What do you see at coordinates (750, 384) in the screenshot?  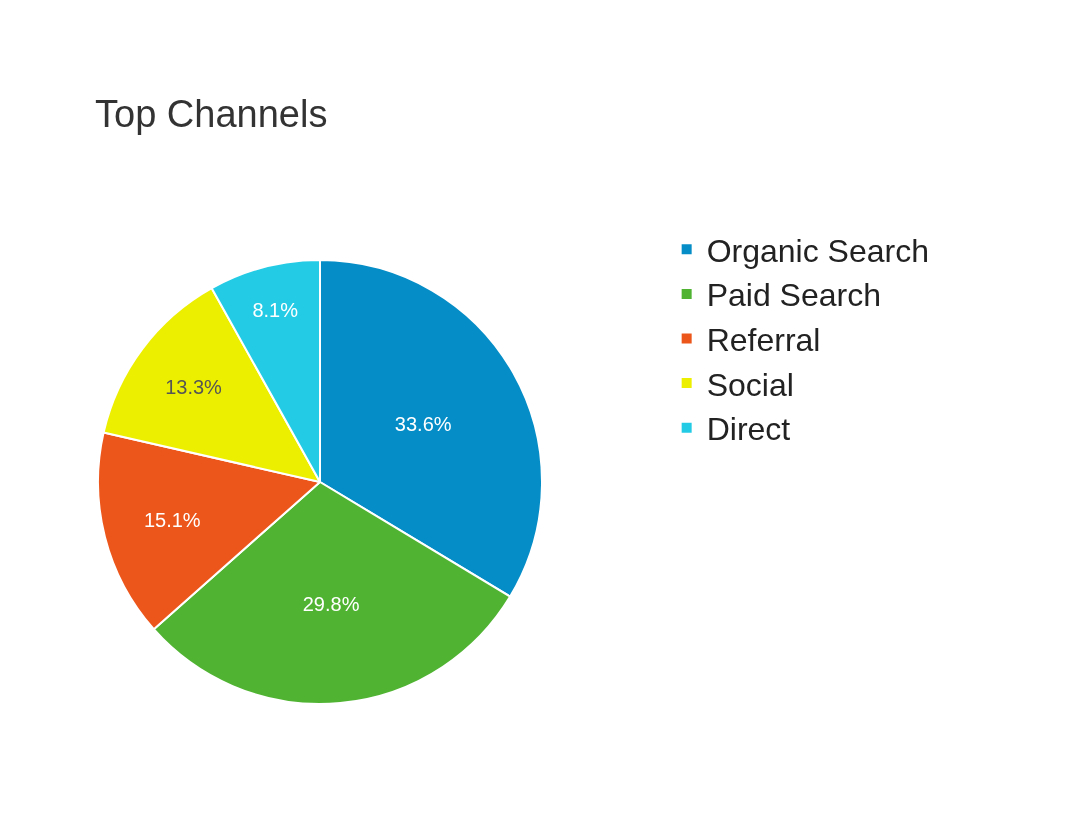 I see `legend-label: Social` at bounding box center [750, 384].